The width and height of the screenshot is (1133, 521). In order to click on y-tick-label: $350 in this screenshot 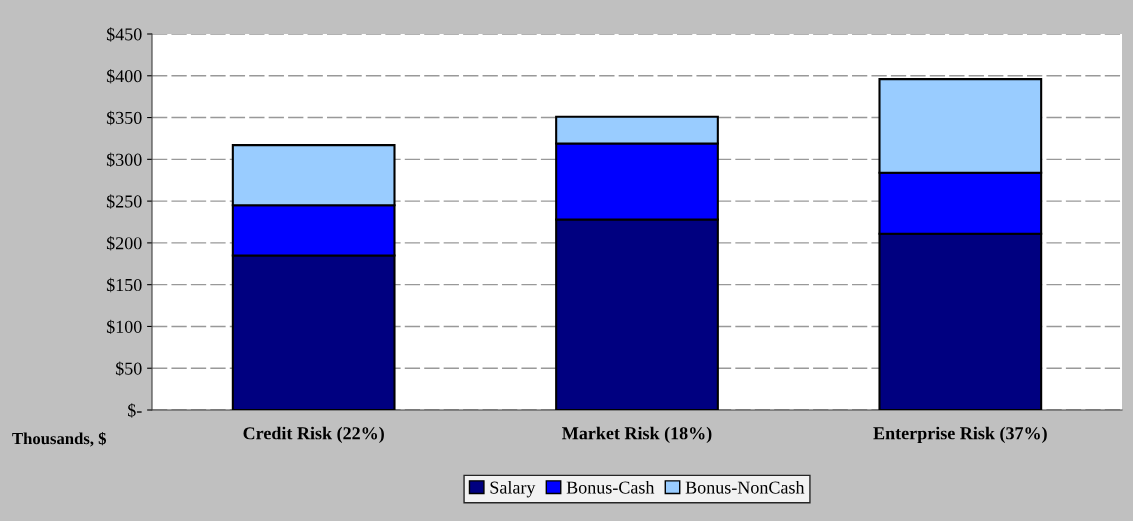, I will do `click(124, 118)`.